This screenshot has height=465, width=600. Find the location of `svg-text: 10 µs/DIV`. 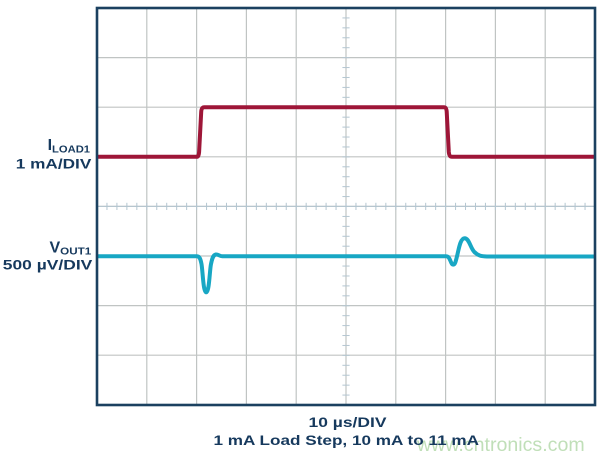

svg-text: 10 µs/DIV is located at coordinates (348, 422).